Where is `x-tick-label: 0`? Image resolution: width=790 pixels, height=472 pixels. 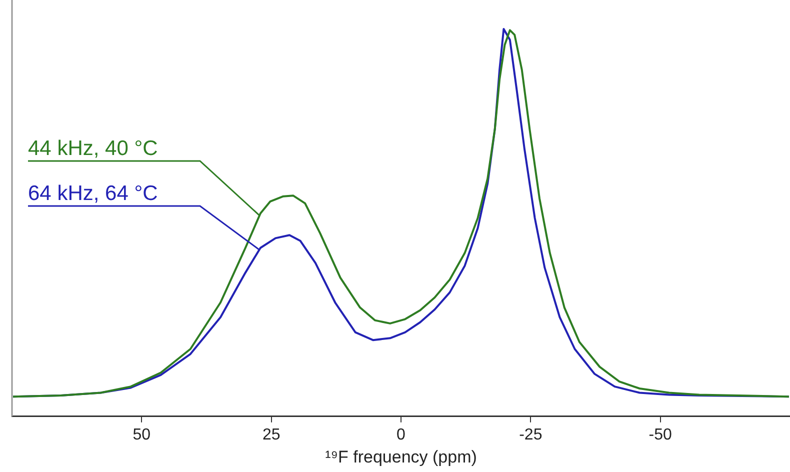
x-tick-label: 0 is located at coordinates (401, 435).